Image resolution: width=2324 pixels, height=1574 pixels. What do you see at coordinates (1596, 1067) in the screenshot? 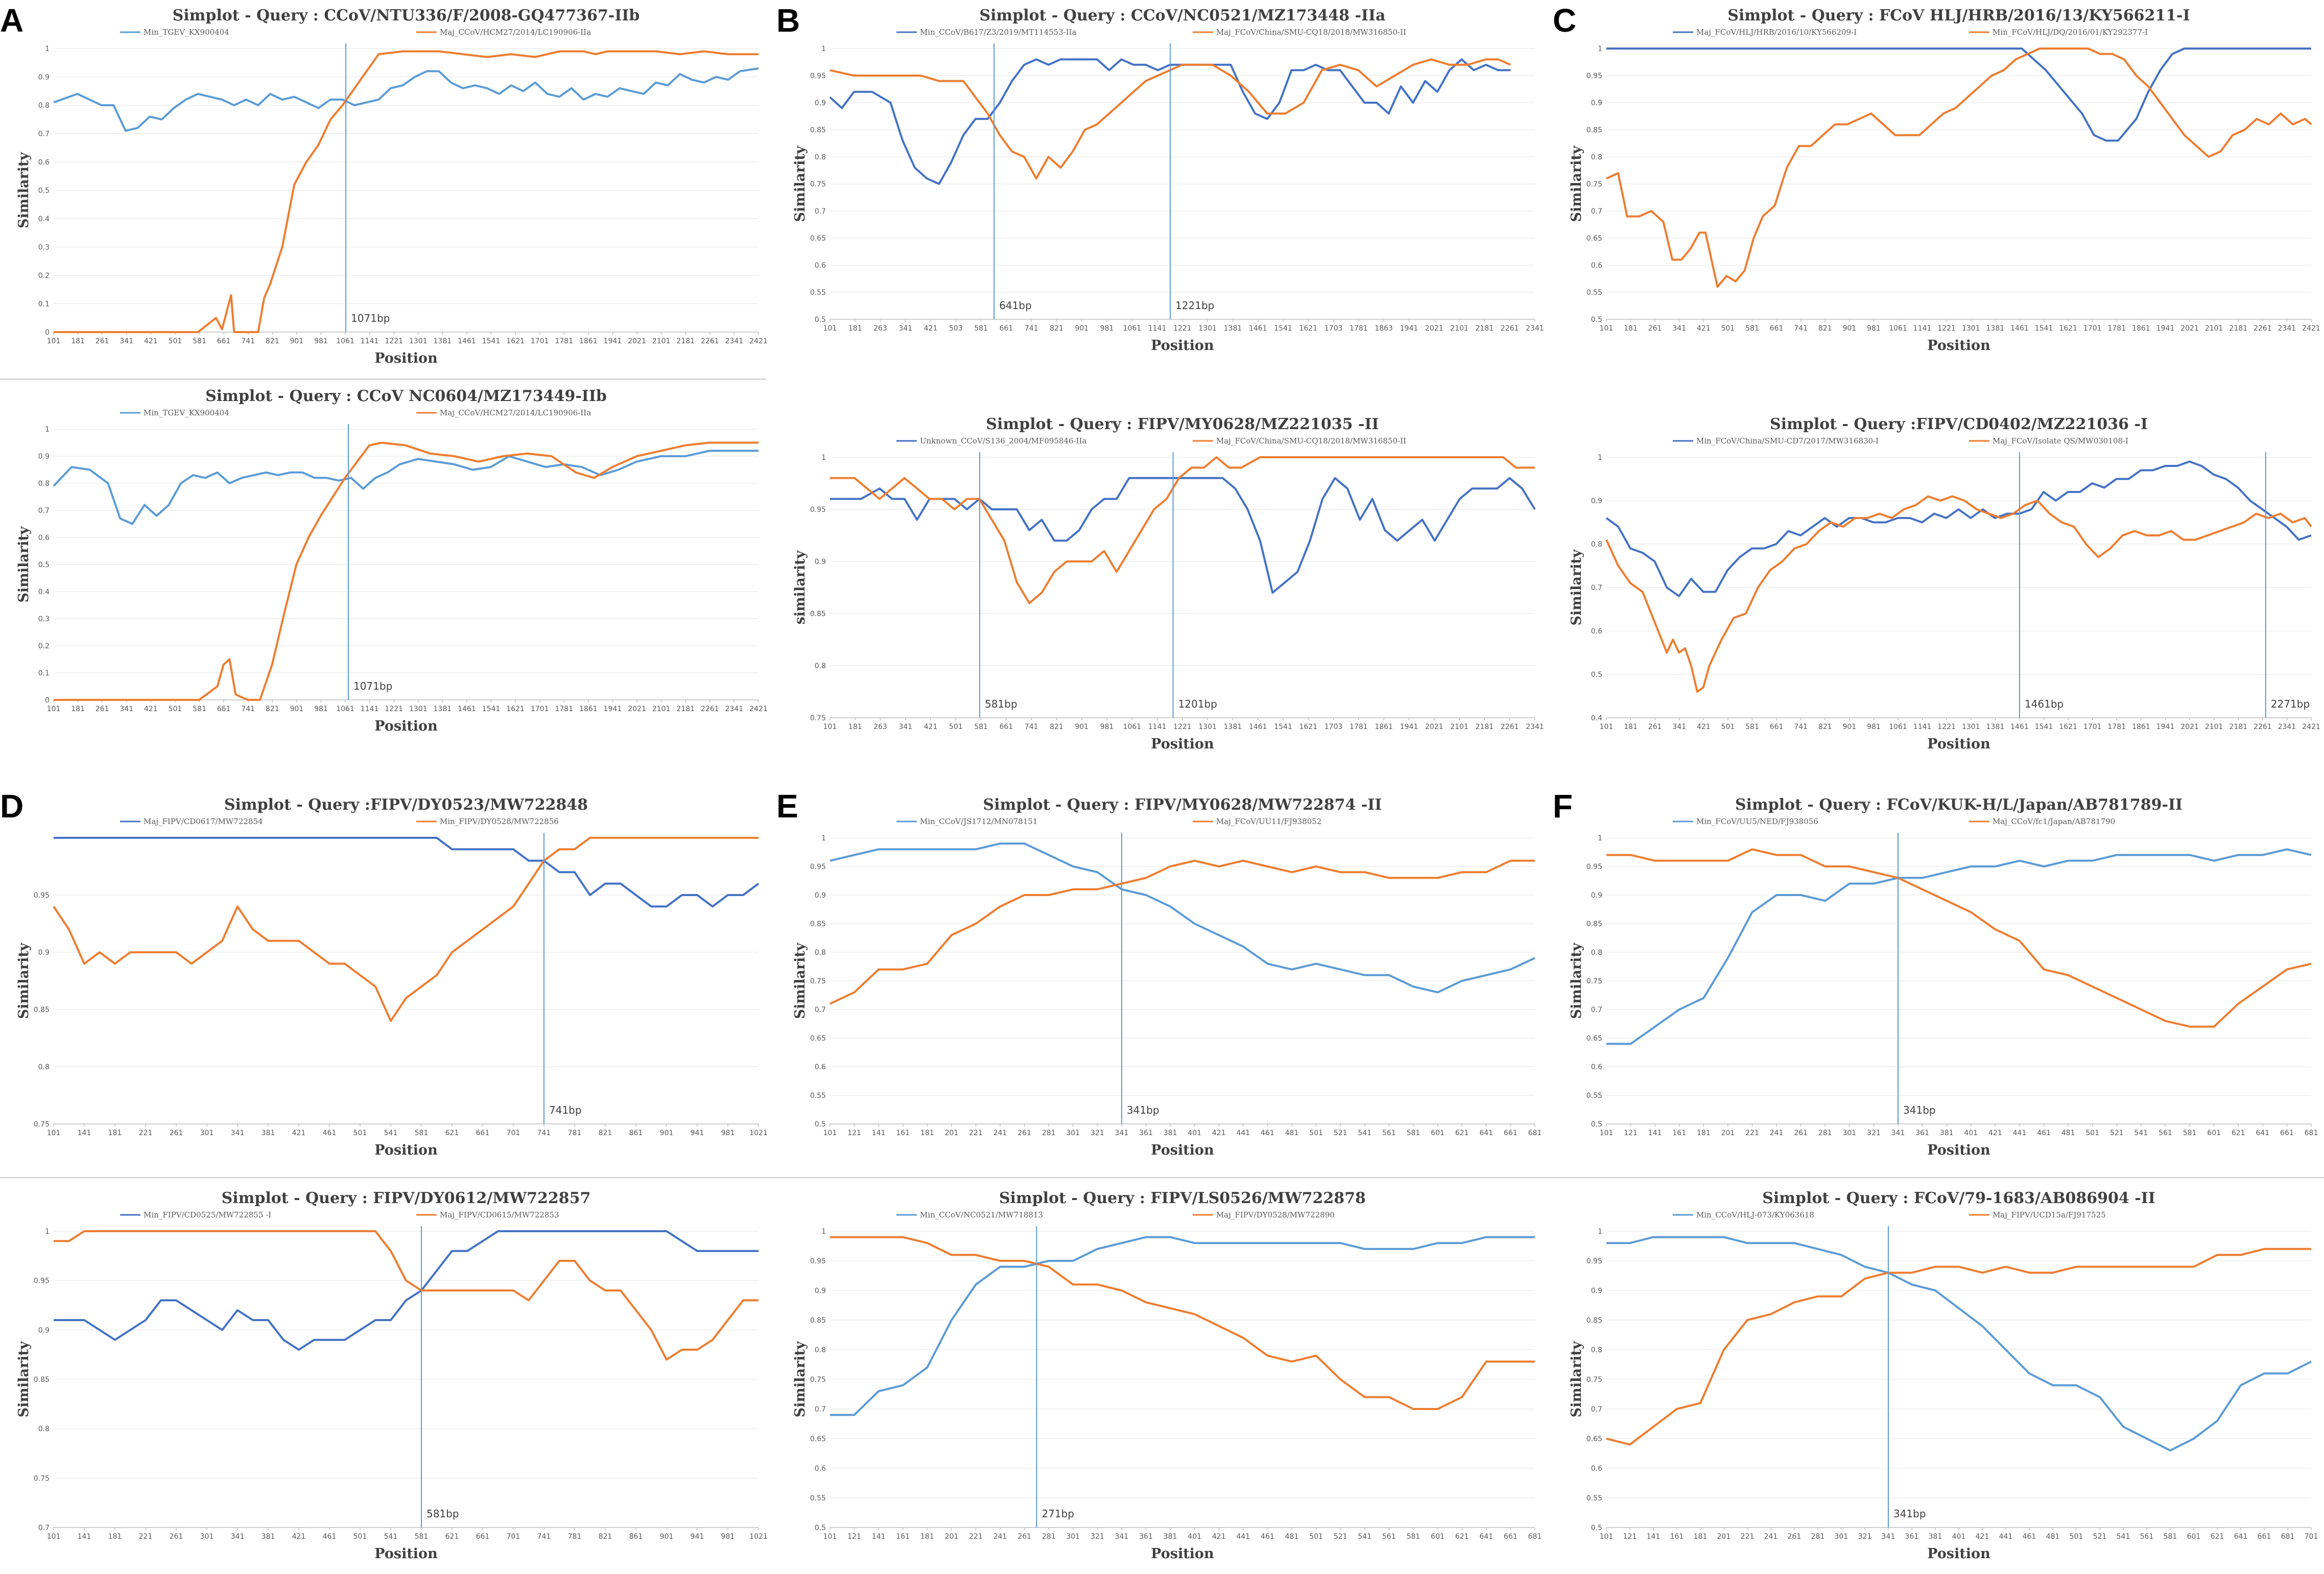
I see `y-tick-f-2: 0.6` at bounding box center [1596, 1067].